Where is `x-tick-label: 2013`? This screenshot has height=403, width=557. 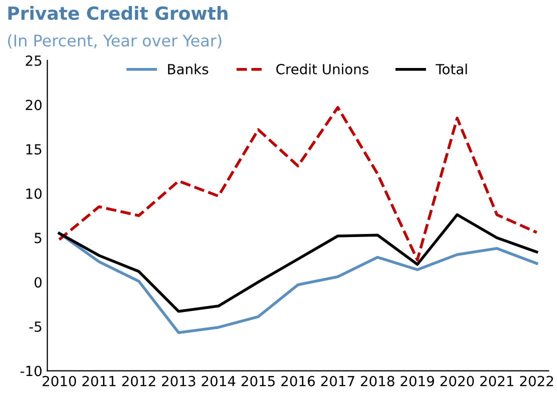
x-tick-label: 2013 is located at coordinates (179, 381).